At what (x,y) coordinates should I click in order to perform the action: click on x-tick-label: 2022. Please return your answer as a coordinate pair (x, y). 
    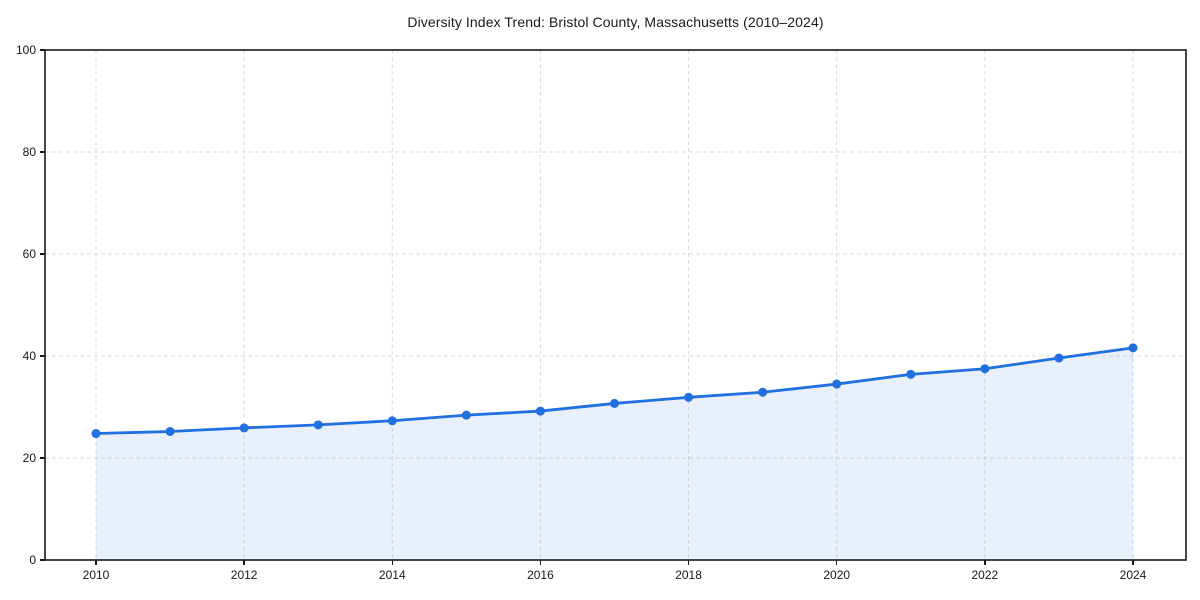
    Looking at the image, I should click on (985, 575).